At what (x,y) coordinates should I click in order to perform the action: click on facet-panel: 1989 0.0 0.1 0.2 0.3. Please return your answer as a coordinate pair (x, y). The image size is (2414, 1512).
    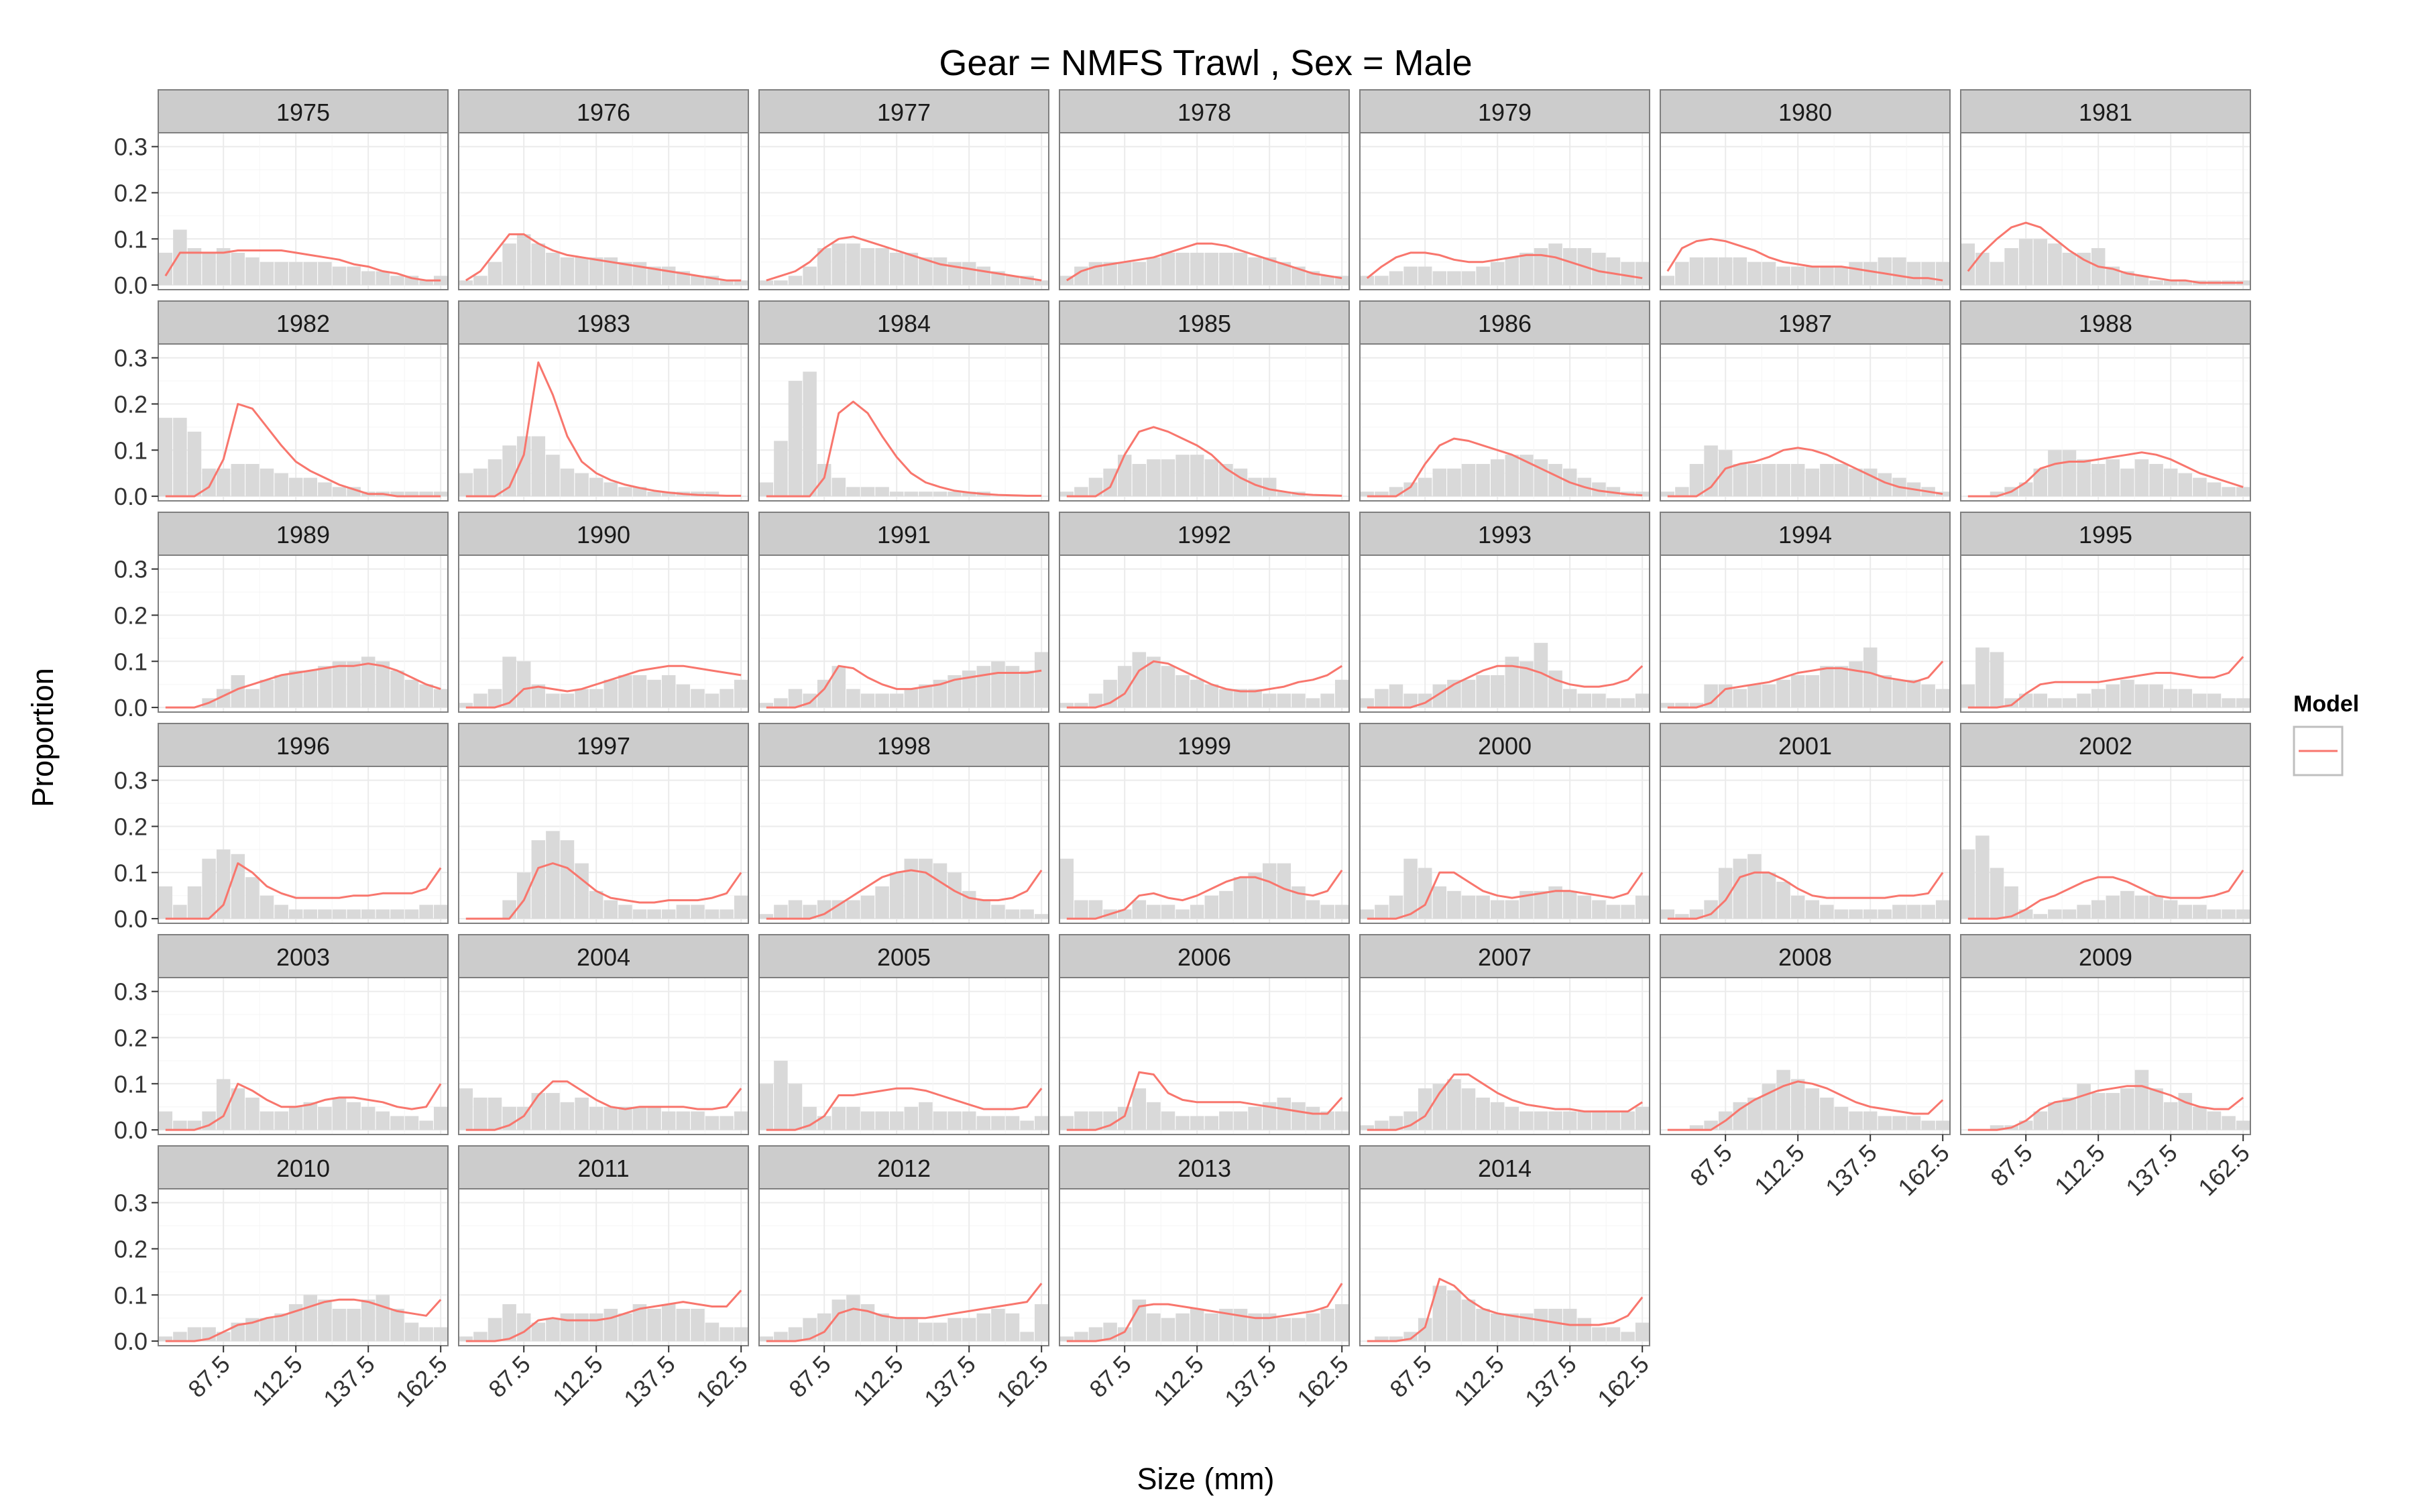
    Looking at the image, I should click on (281, 616).